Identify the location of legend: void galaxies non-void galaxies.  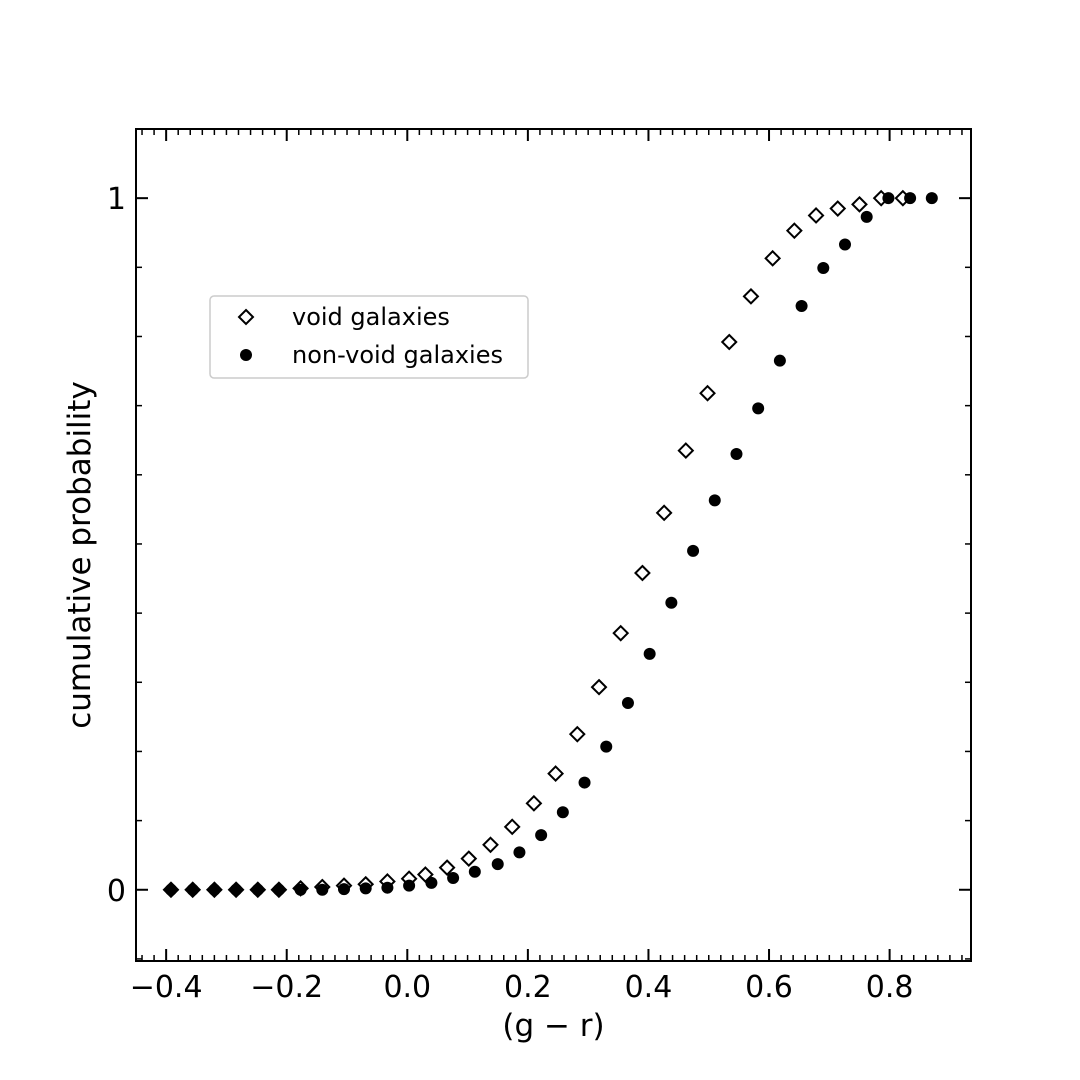
(369, 337).